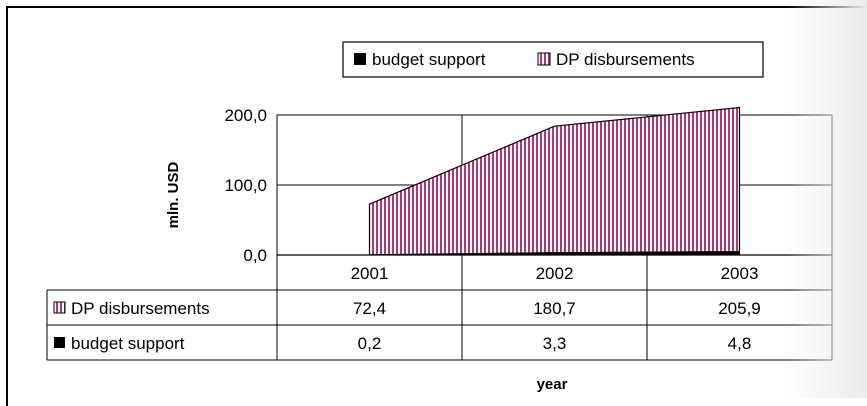 The width and height of the screenshot is (867, 406). What do you see at coordinates (555, 273) in the screenshot?
I see `x-tick-label: 2002` at bounding box center [555, 273].